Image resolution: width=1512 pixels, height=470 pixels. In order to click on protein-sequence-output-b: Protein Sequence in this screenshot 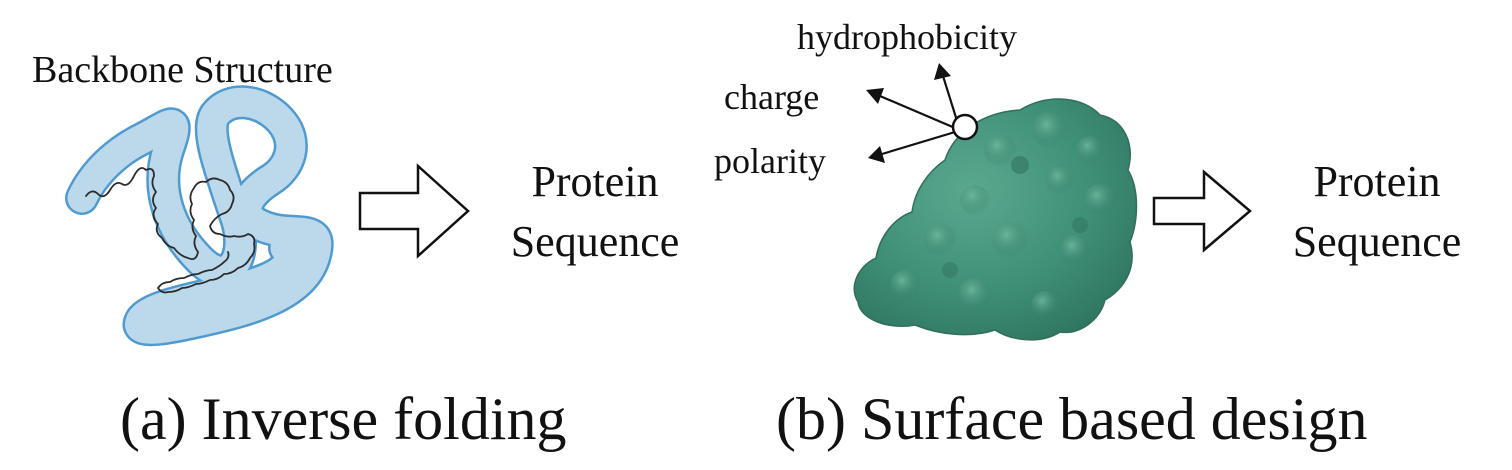, I will do `click(1377, 212)`.